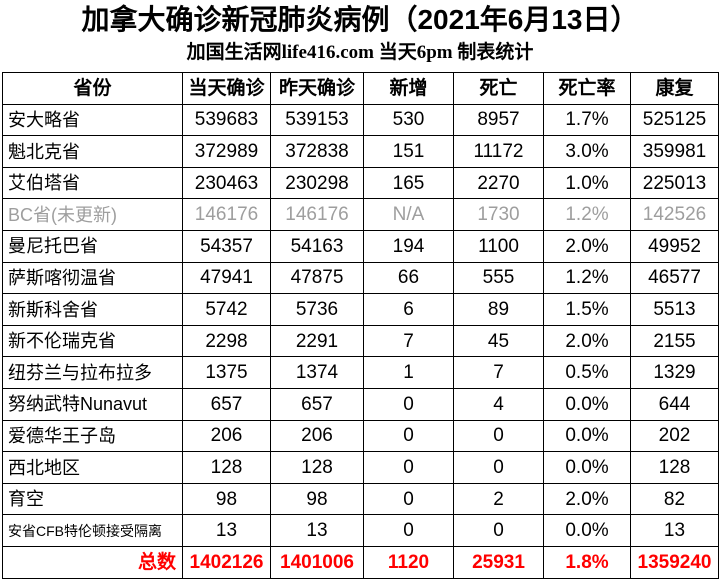 The width and height of the screenshot is (720, 579). Describe the element at coordinates (226, 215) in the screenshot. I see `value-cell: 146176` at that location.